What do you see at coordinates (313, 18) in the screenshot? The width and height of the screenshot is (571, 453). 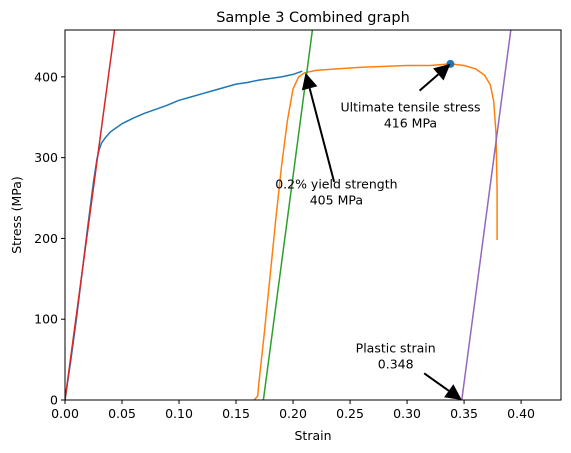 I see `chart-title: Sample 3 Combined graph` at bounding box center [313, 18].